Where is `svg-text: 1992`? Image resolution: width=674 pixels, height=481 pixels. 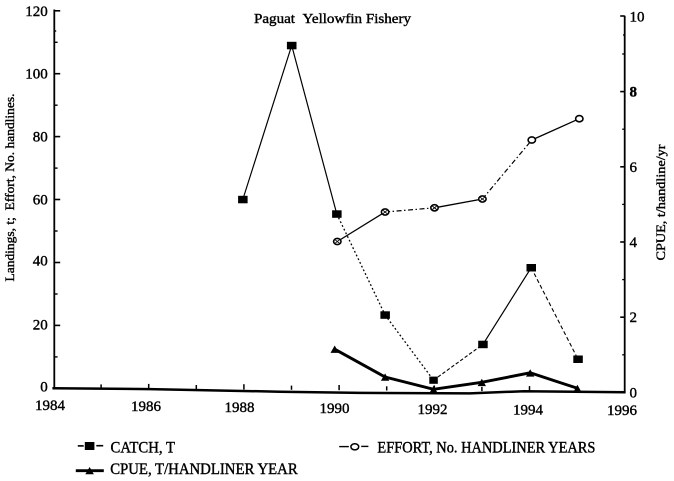 svg-text: 1992 is located at coordinates (433, 410).